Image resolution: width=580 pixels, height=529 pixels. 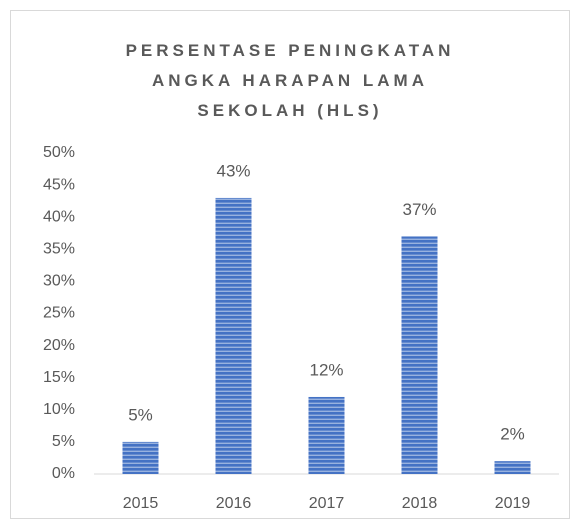 What do you see at coordinates (59, 345) in the screenshot?
I see `y-tick-label: 20%` at bounding box center [59, 345].